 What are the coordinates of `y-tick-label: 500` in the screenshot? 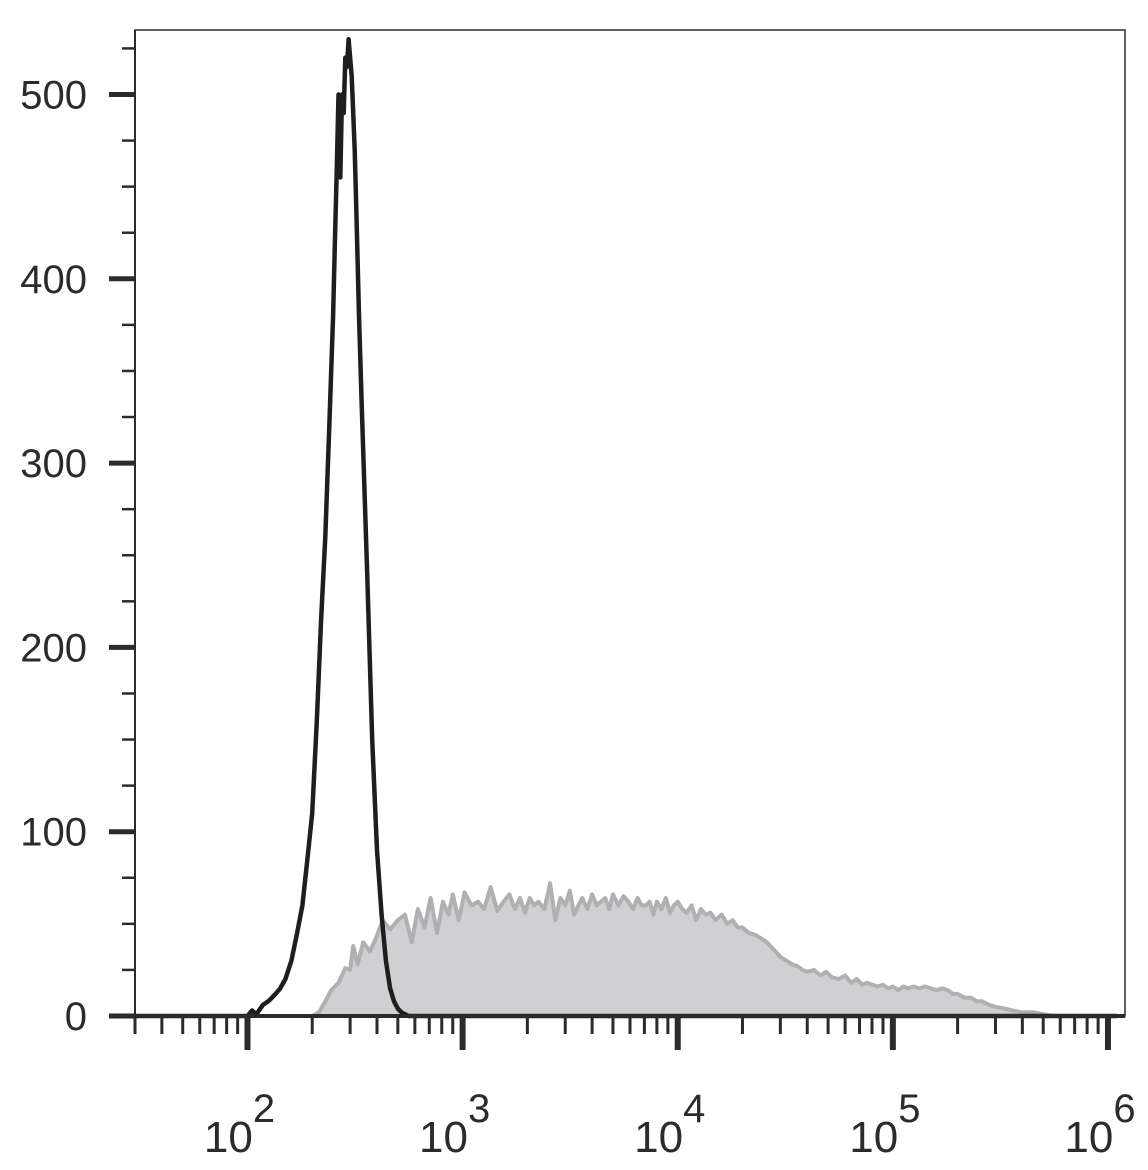 It's located at (53, 96).